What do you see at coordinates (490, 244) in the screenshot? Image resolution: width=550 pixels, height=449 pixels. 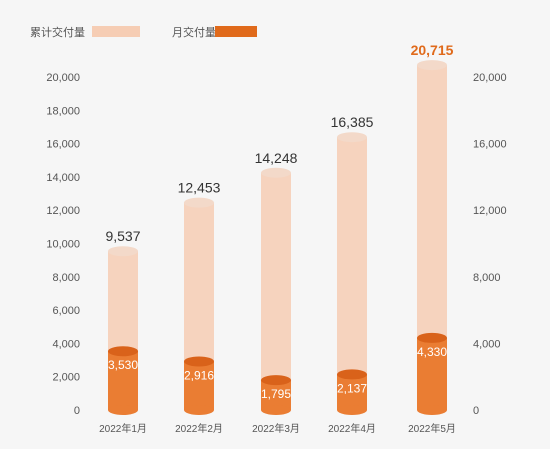 I see `right-axis: 0 4,000 8,000 12,000 16,000 20,000` at bounding box center [490, 244].